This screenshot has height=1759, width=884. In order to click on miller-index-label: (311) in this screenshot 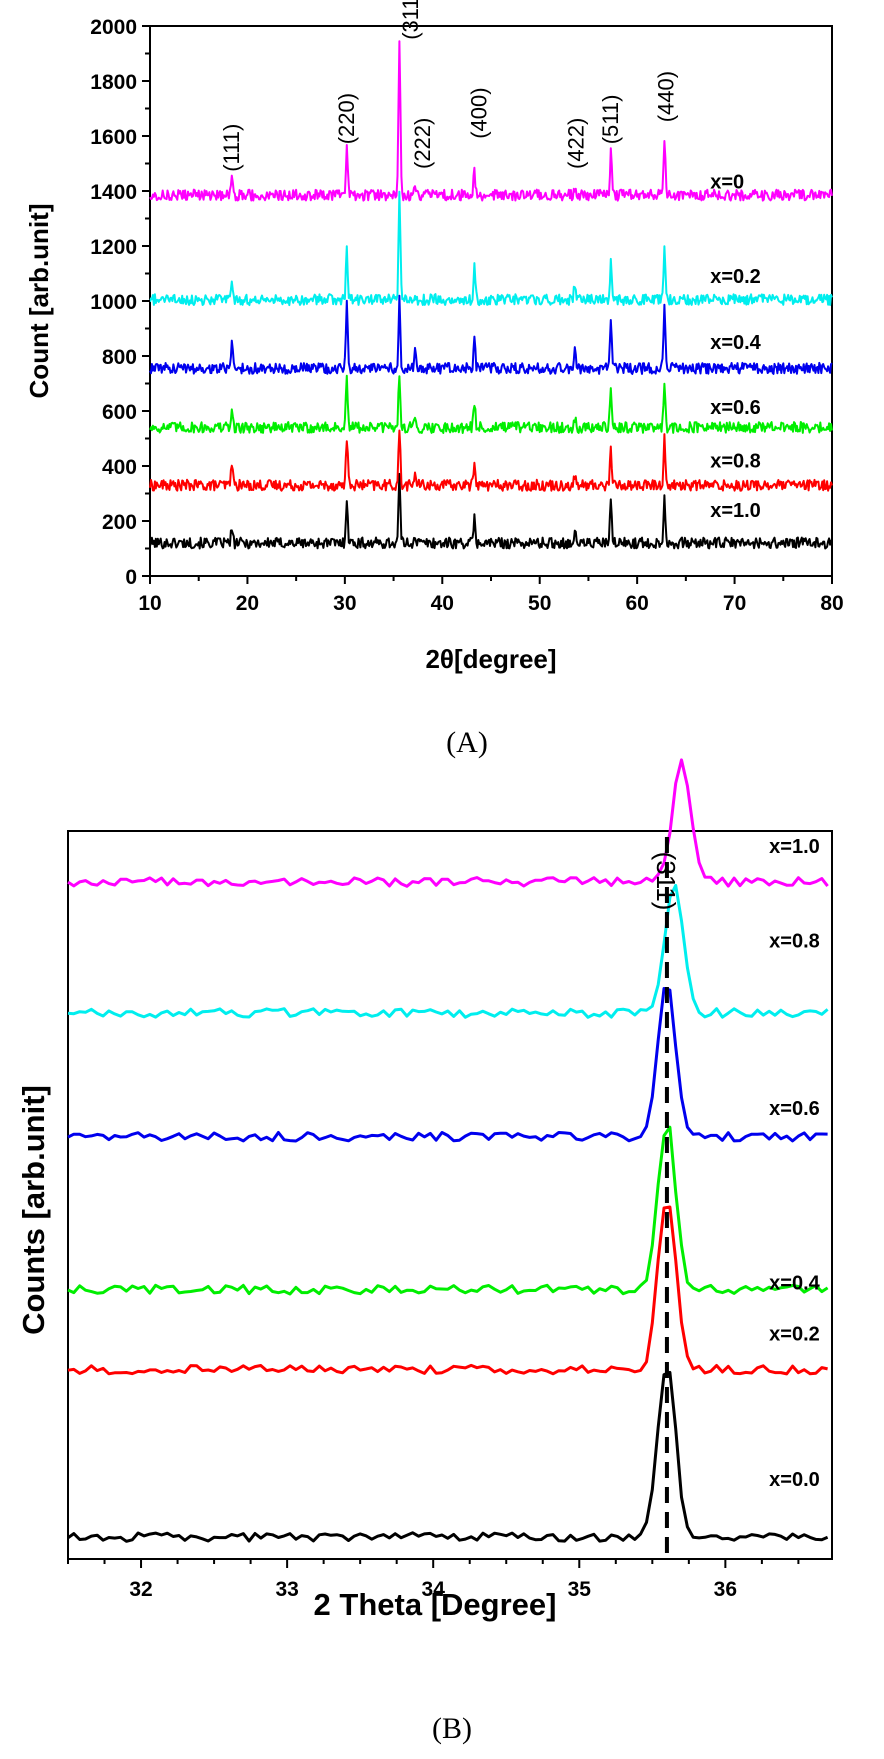, I will do `click(410, 20)`.